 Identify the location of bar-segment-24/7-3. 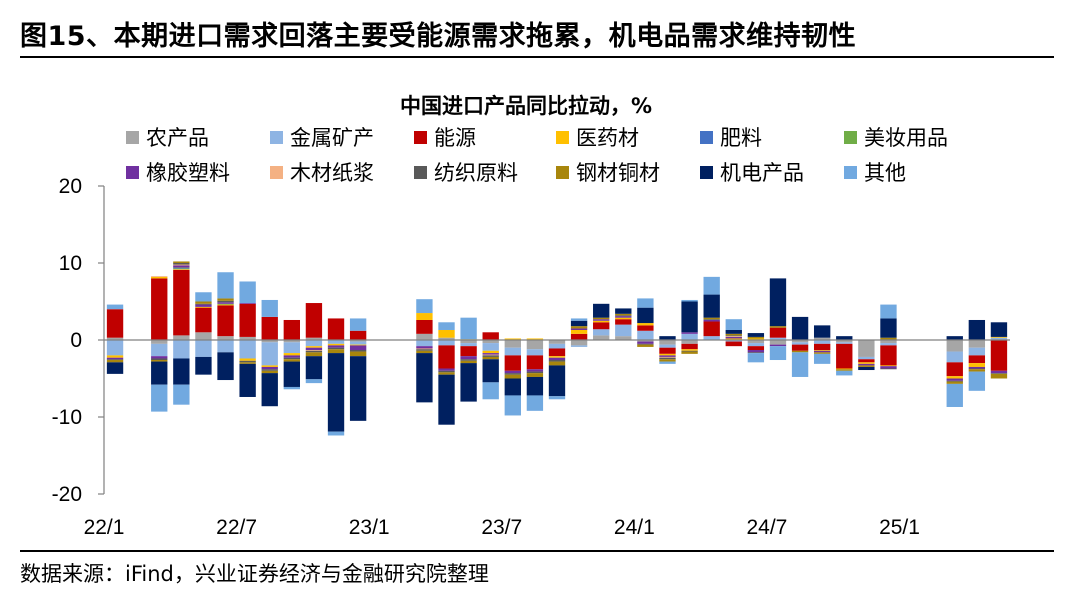
(778, 332).